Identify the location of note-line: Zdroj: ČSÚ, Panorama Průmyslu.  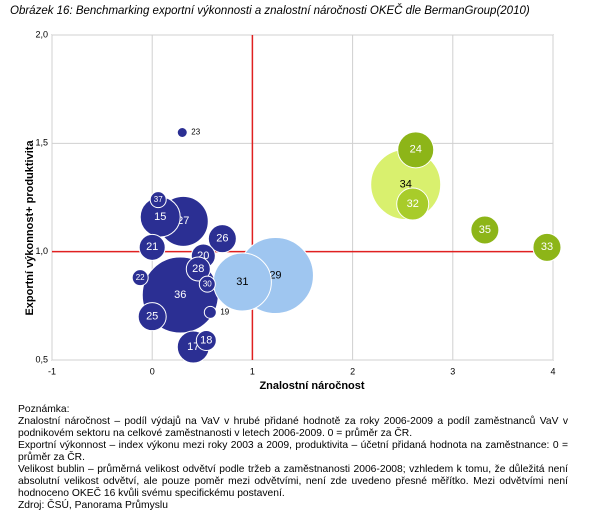
(93, 505).